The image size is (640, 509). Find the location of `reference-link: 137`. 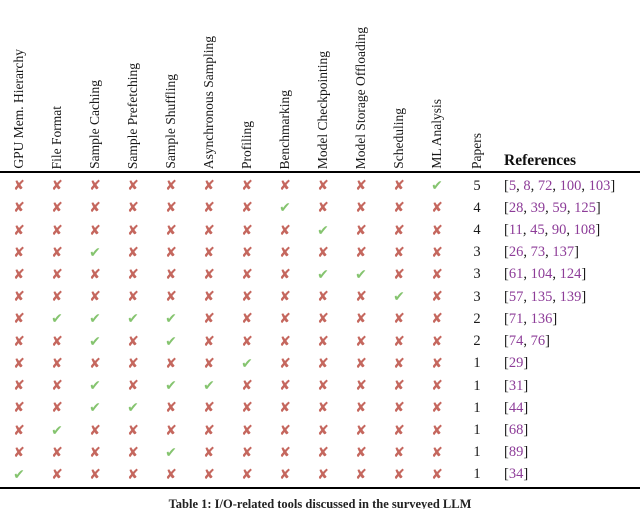

reference-link: 137 is located at coordinates (563, 252).